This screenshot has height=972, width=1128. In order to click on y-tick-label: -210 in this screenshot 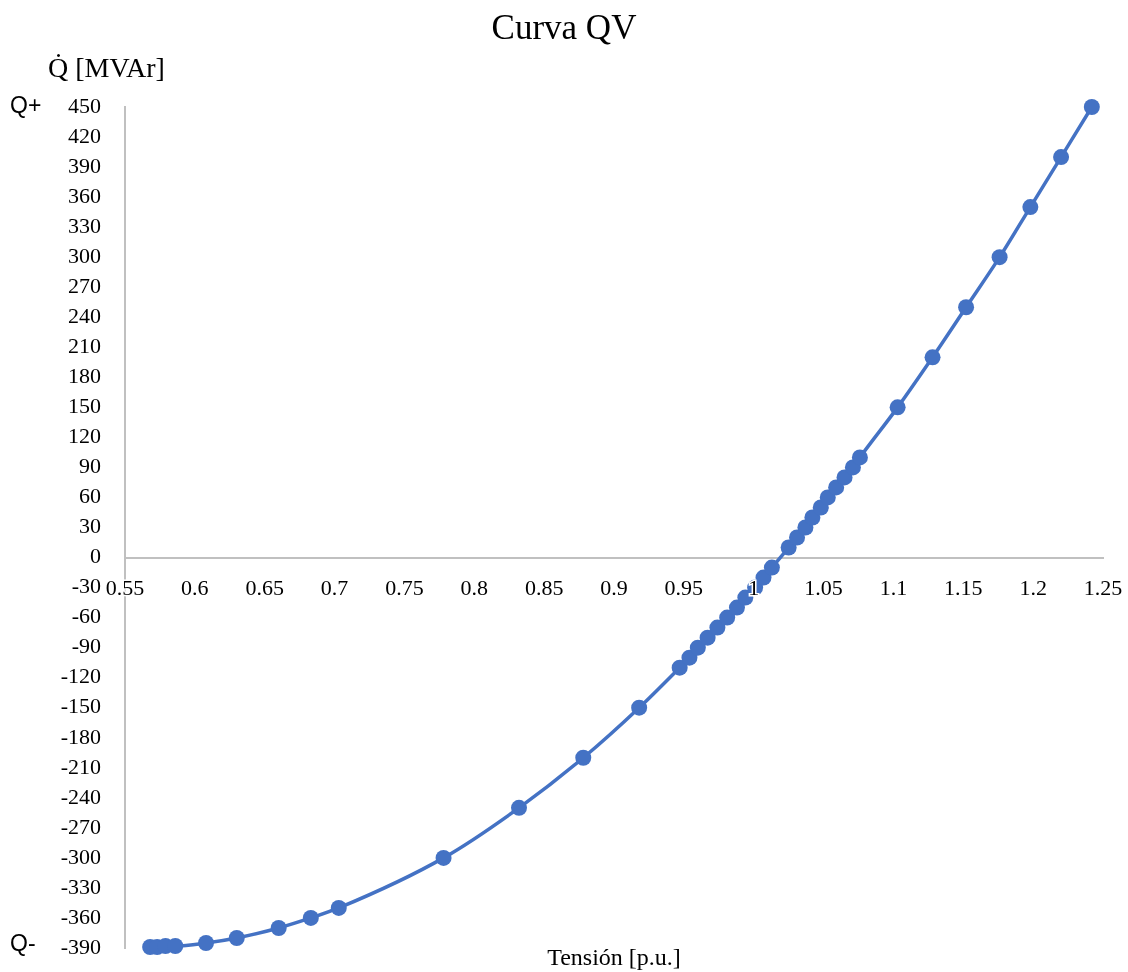, I will do `click(80, 766)`.